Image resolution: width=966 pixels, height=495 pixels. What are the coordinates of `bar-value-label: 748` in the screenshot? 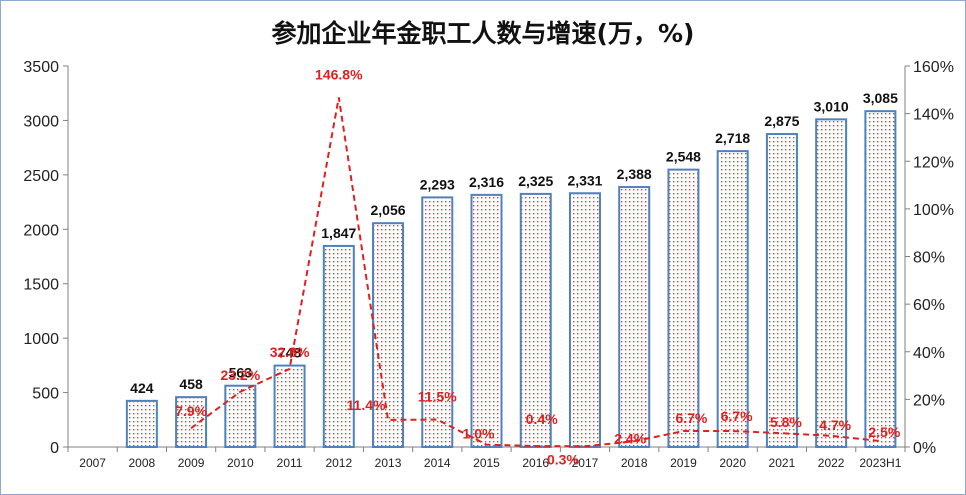 It's located at (290, 353).